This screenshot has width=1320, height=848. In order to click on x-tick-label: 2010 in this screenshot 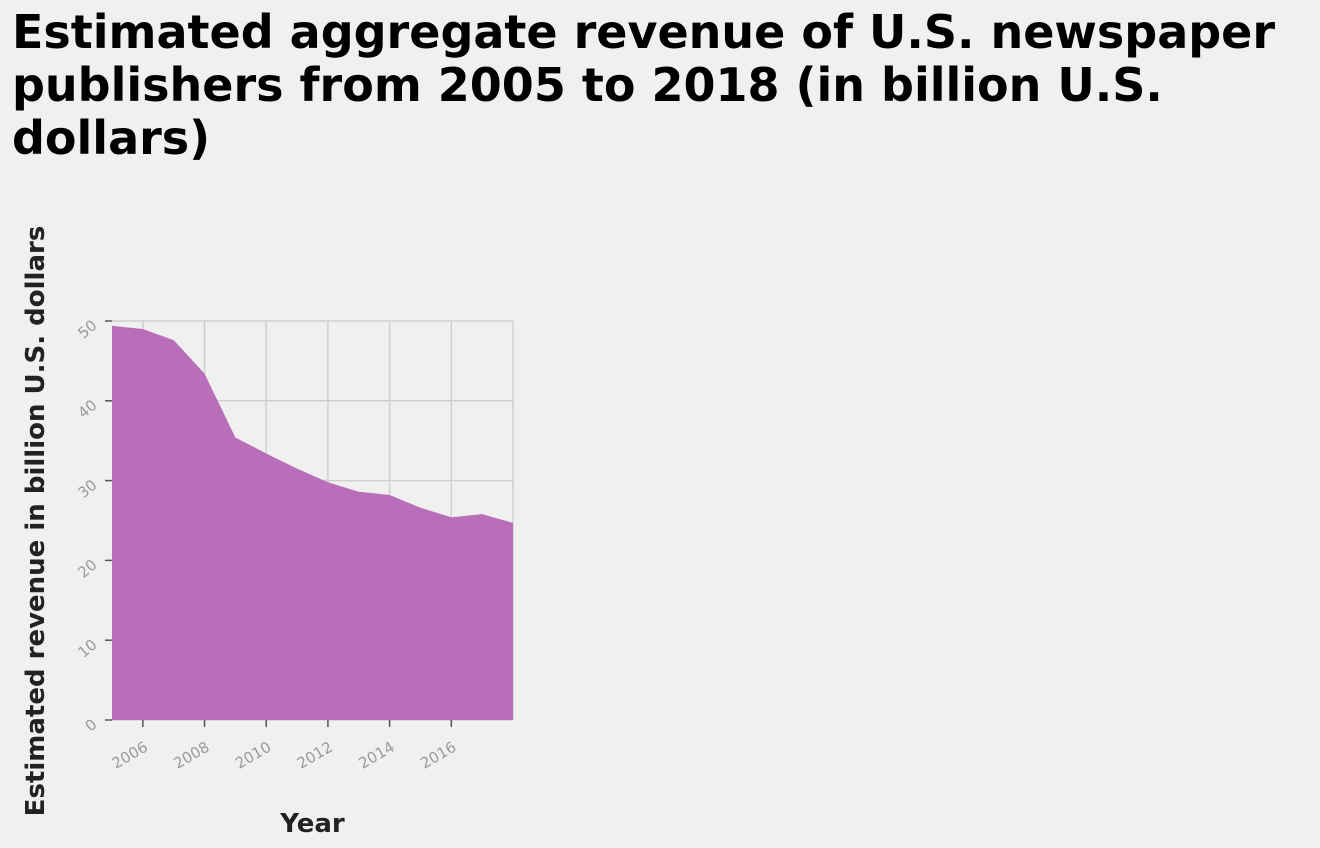, I will do `click(253, 755)`.